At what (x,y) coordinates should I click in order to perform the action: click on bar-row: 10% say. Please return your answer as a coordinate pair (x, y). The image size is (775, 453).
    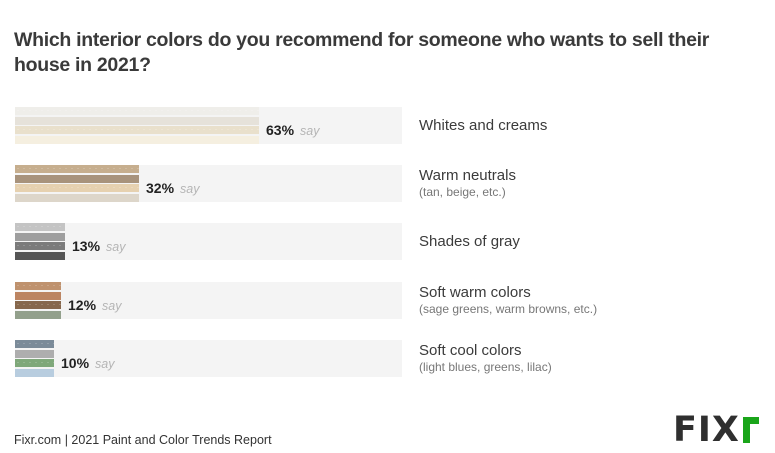
    Looking at the image, I should click on (208, 358).